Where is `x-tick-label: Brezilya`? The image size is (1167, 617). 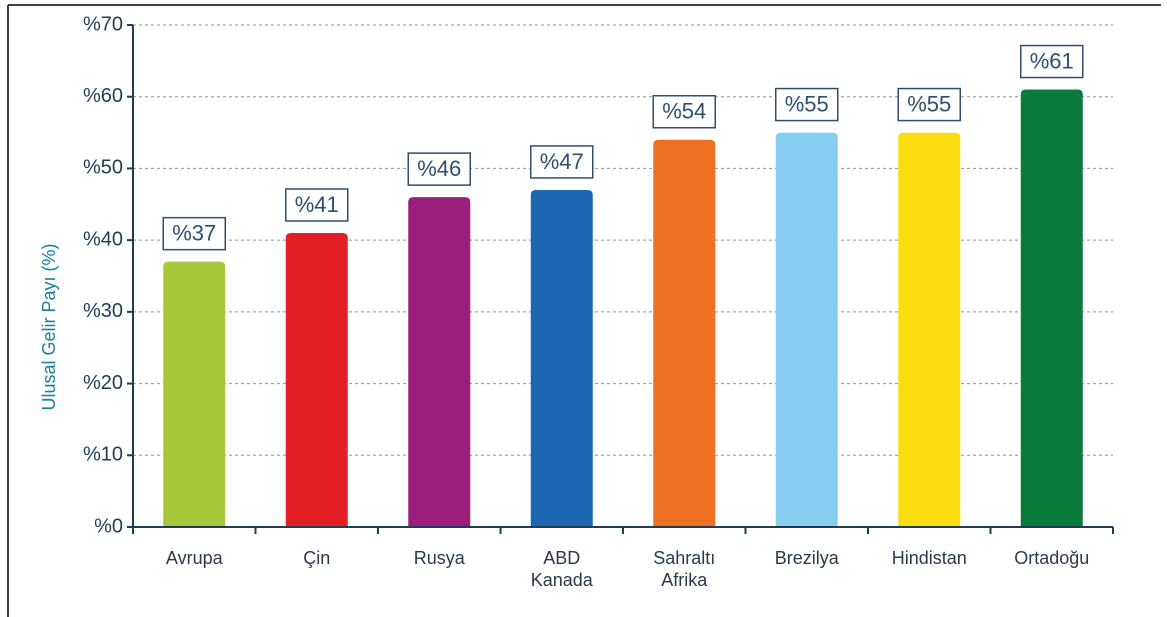
x-tick-label: Brezilya is located at coordinates (806, 558).